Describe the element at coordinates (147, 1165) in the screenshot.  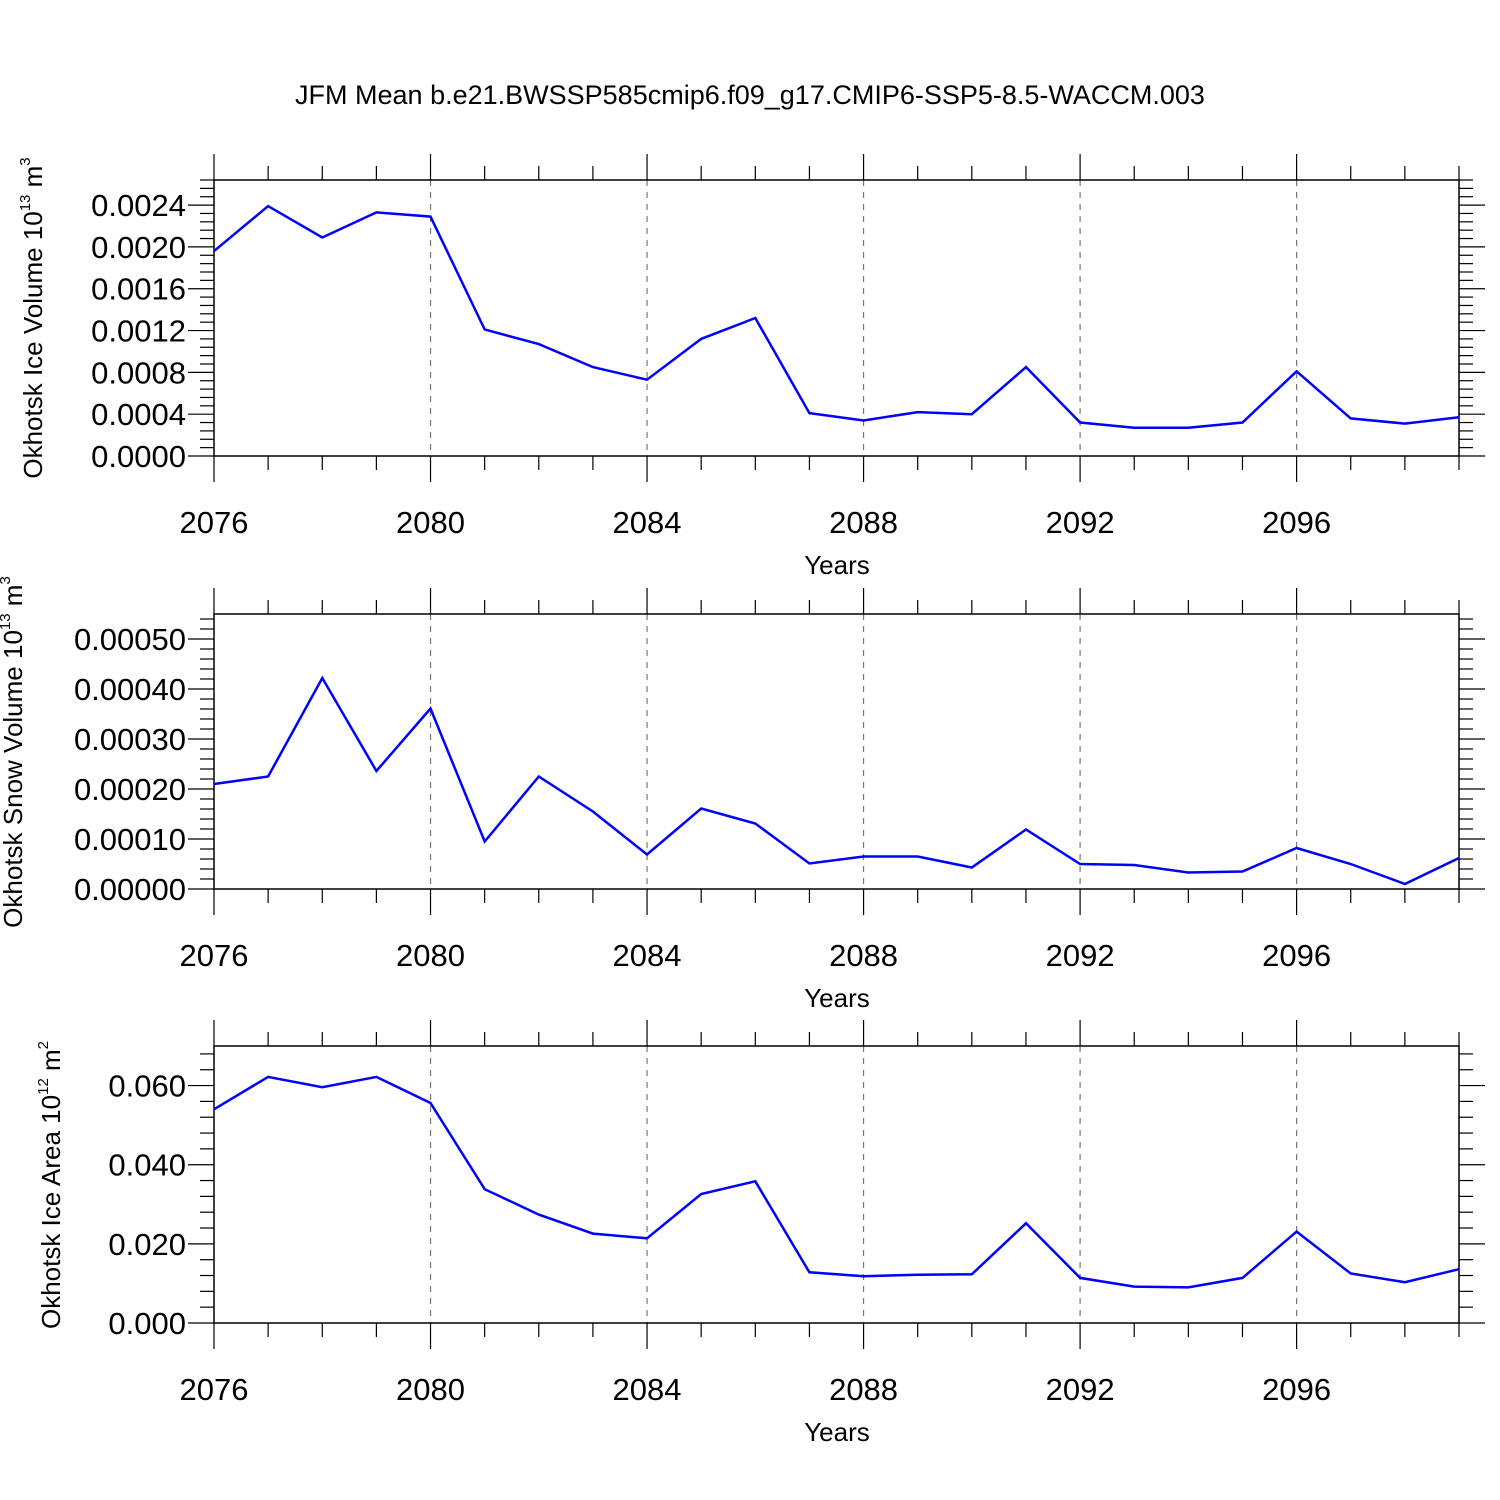
I see `y-tick-label: 0.040` at that location.